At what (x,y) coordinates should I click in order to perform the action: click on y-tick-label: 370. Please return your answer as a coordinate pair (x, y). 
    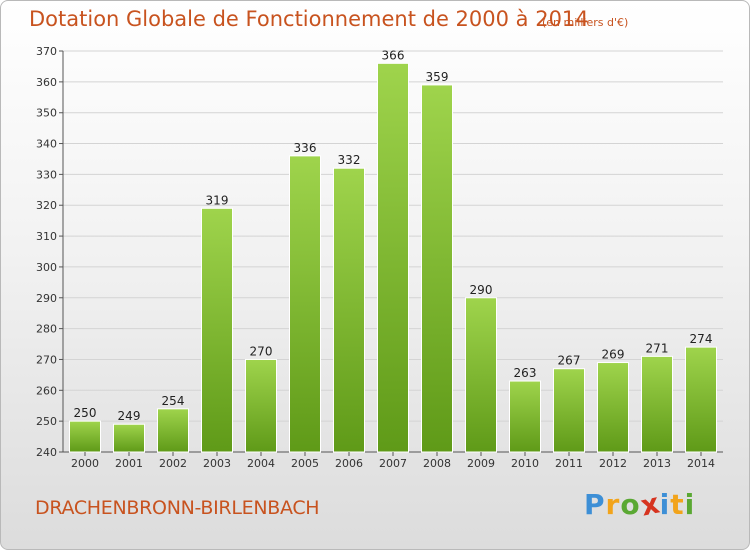
    Looking at the image, I should click on (46, 51).